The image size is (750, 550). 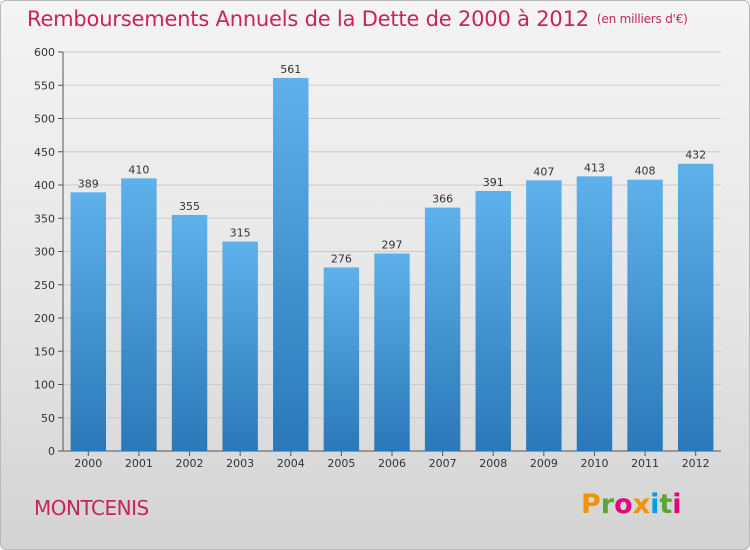 What do you see at coordinates (44, 52) in the screenshot?
I see `y-tick-label: 600` at bounding box center [44, 52].